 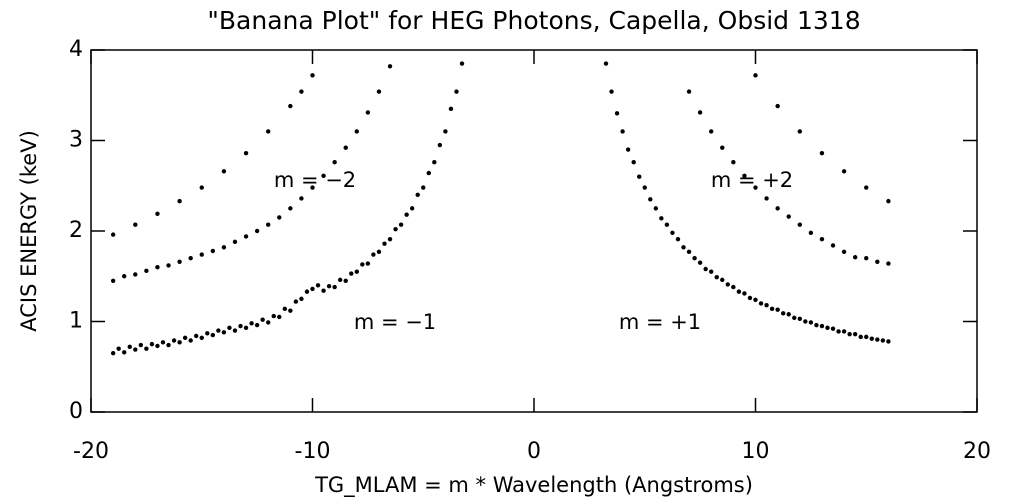 I want to click on annotation: m = +1, so click(x=660, y=322).